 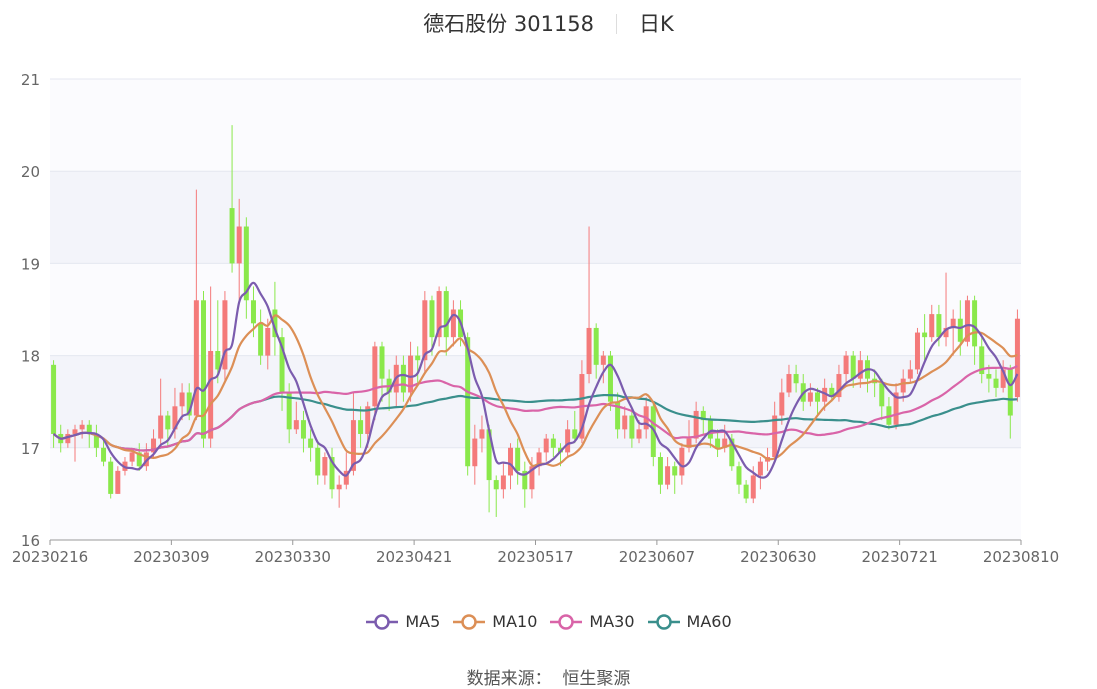 I want to click on legend-item-ma60: MA60, so click(x=689, y=621).